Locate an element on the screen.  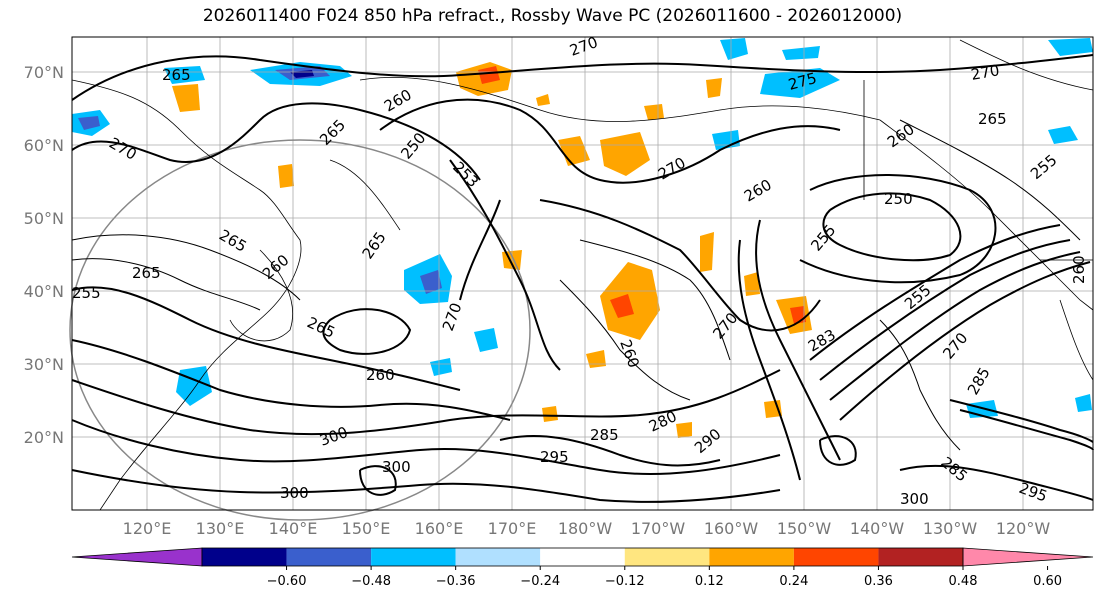
lat-label: 30°N is located at coordinates (44, 364).